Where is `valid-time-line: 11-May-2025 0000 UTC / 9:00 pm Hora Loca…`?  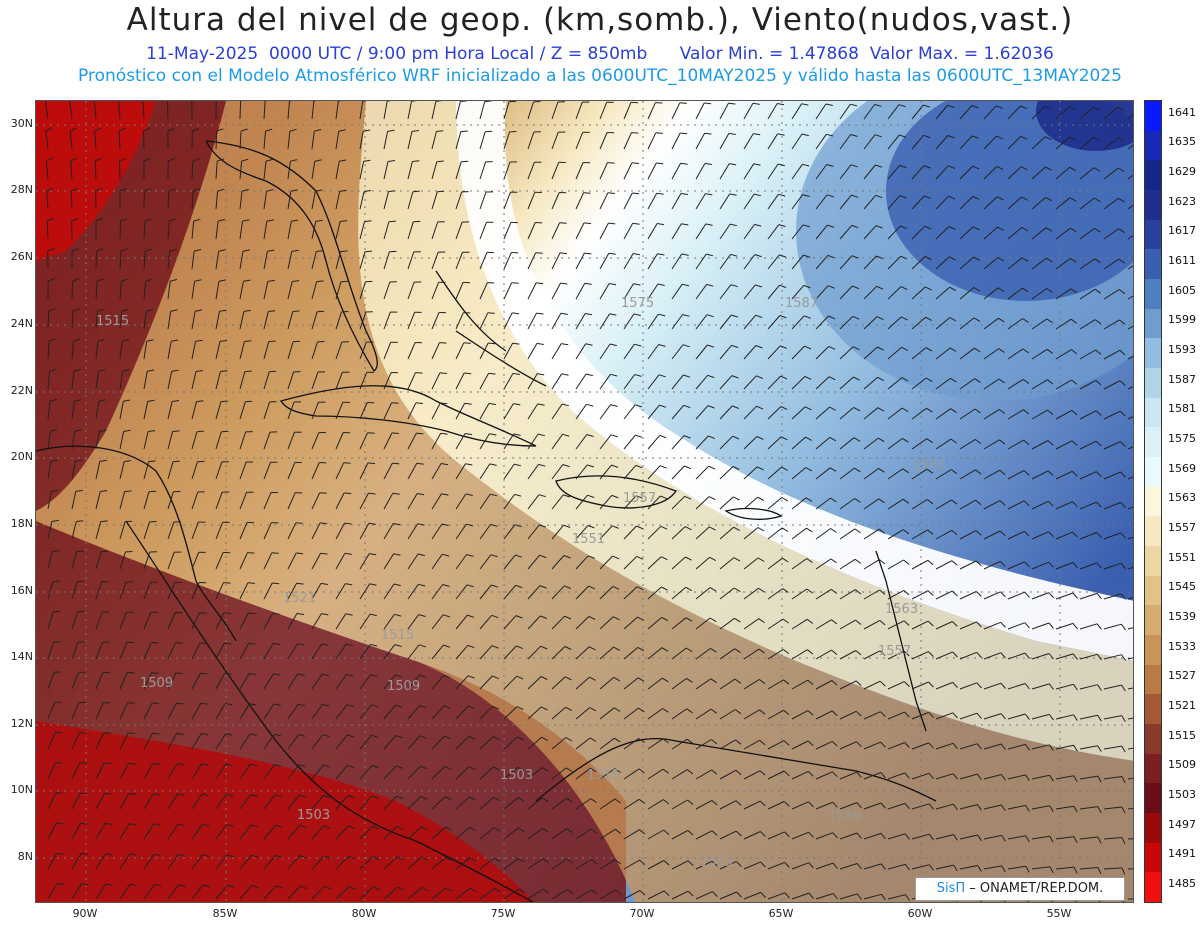 valid-time-line: 11-May-2025 0000 UTC / 9:00 pm Hora Loca… is located at coordinates (600, 54).